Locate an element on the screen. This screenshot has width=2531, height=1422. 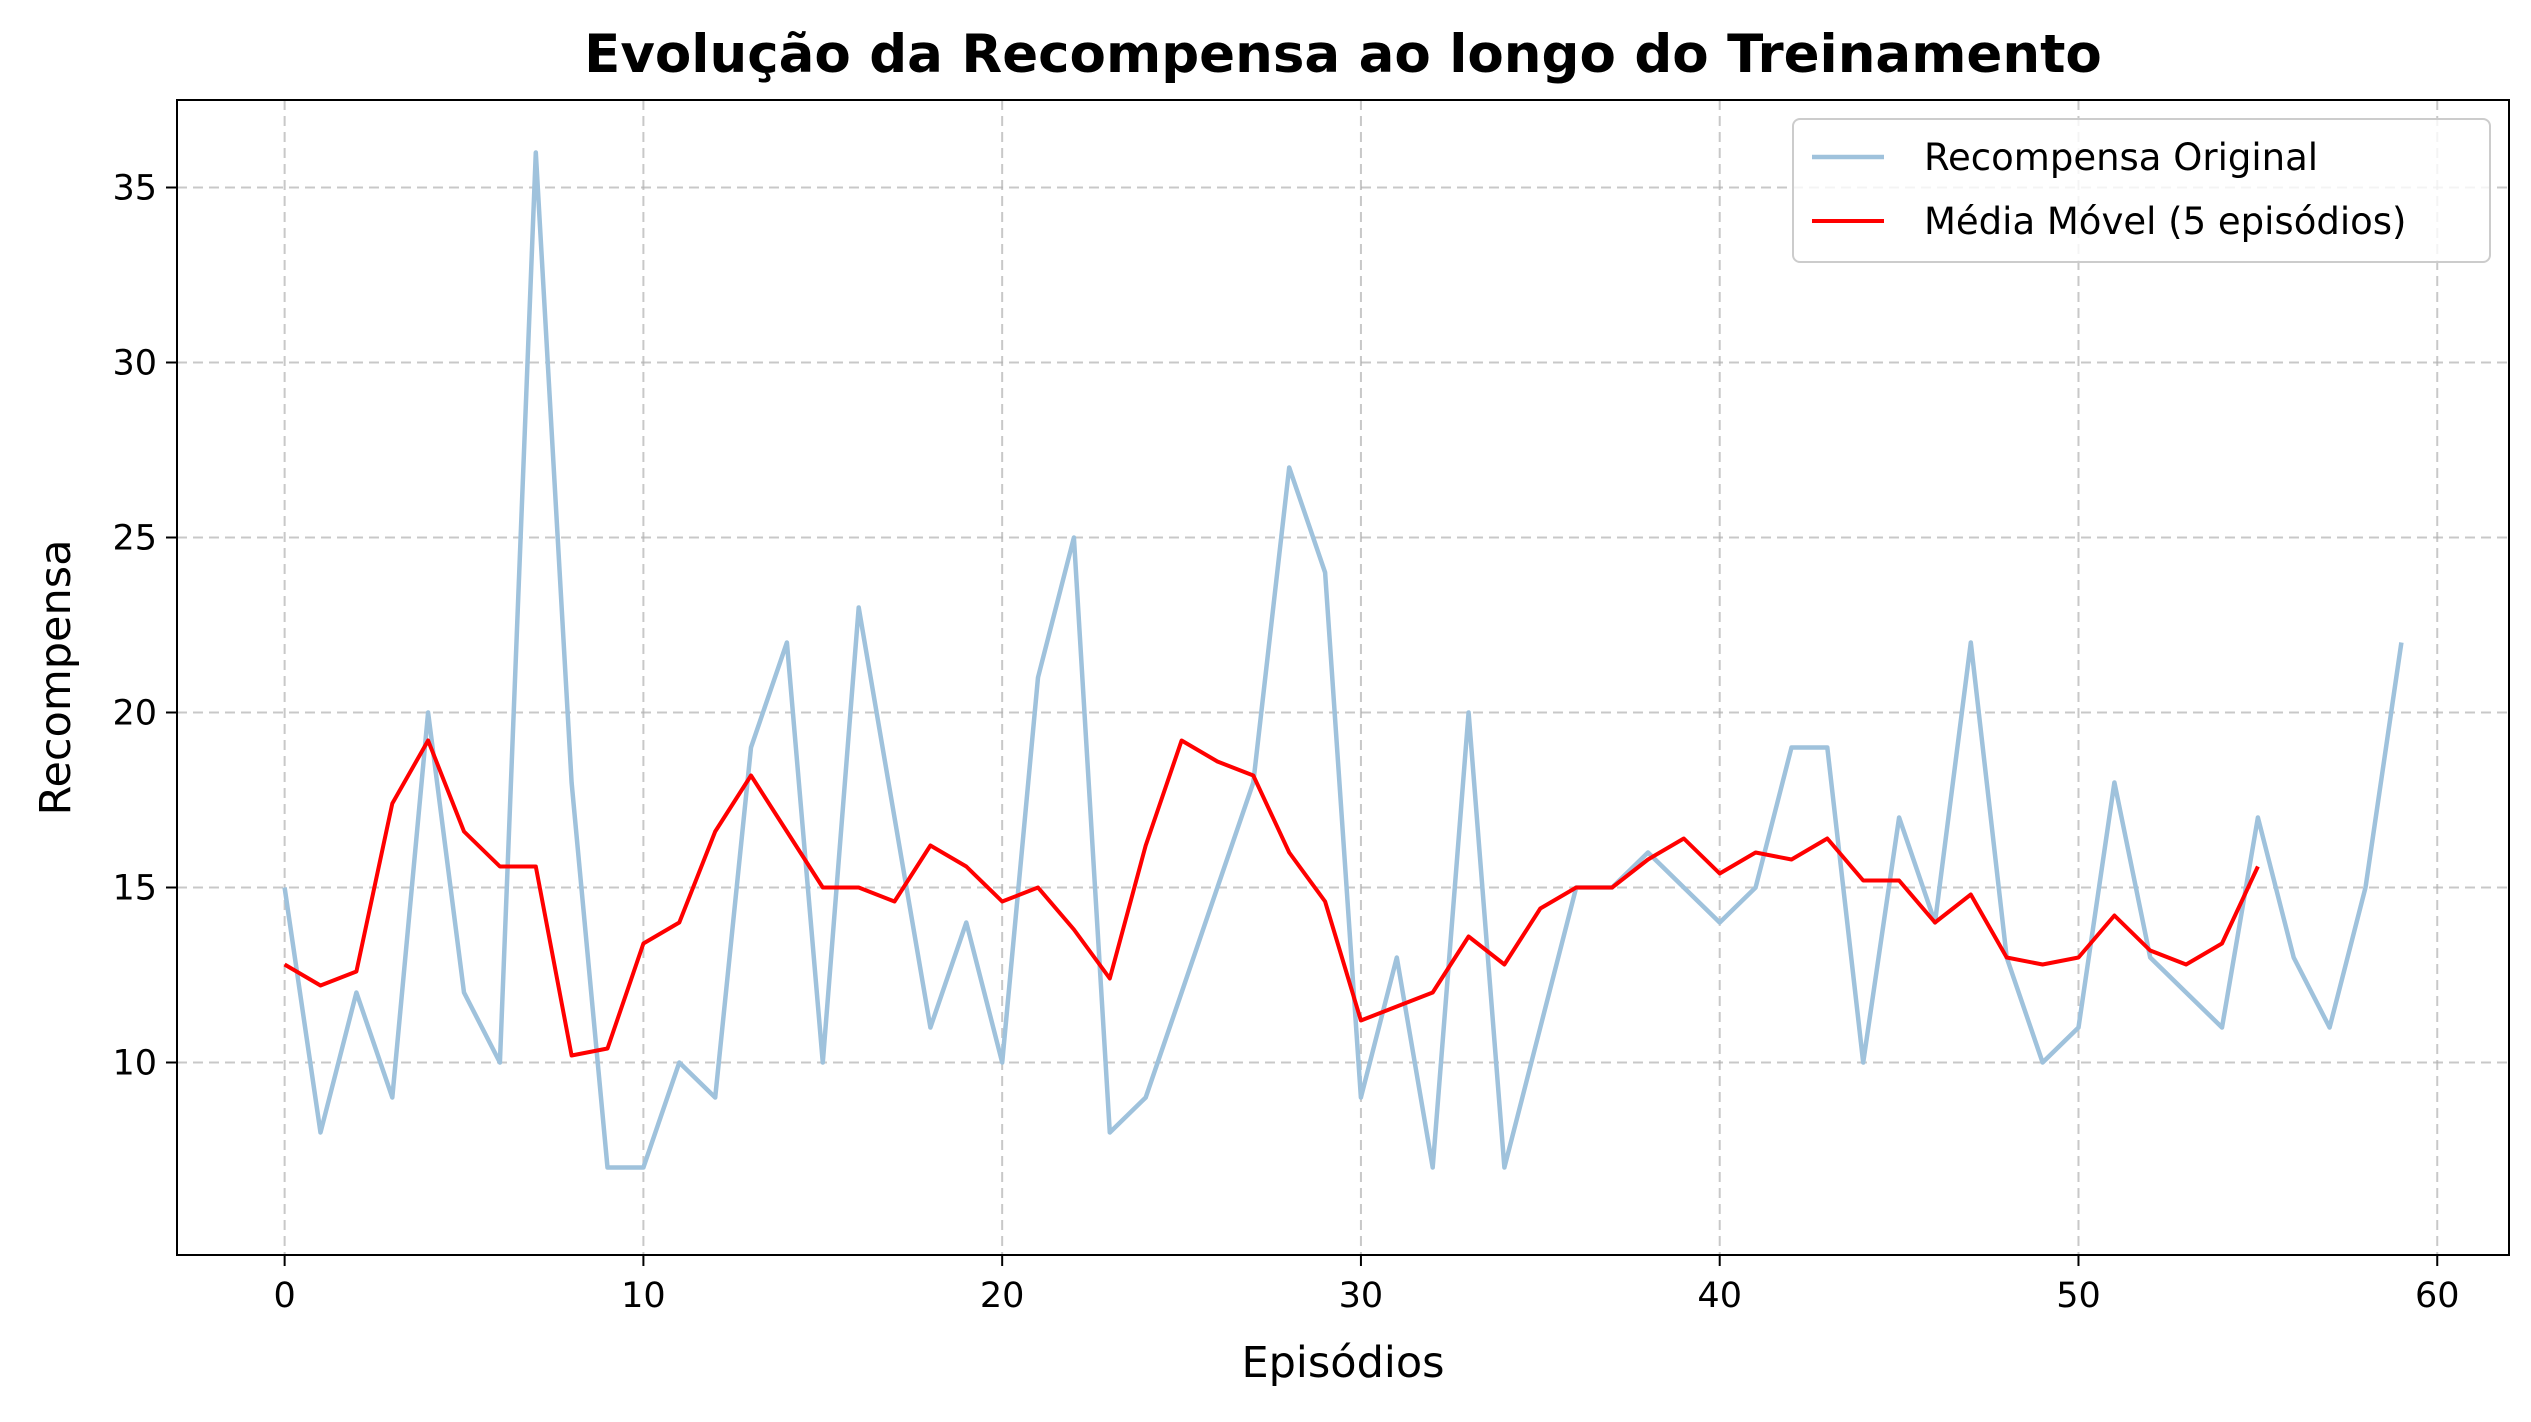
y-tick-label: 10 is located at coordinates (134, 1064).